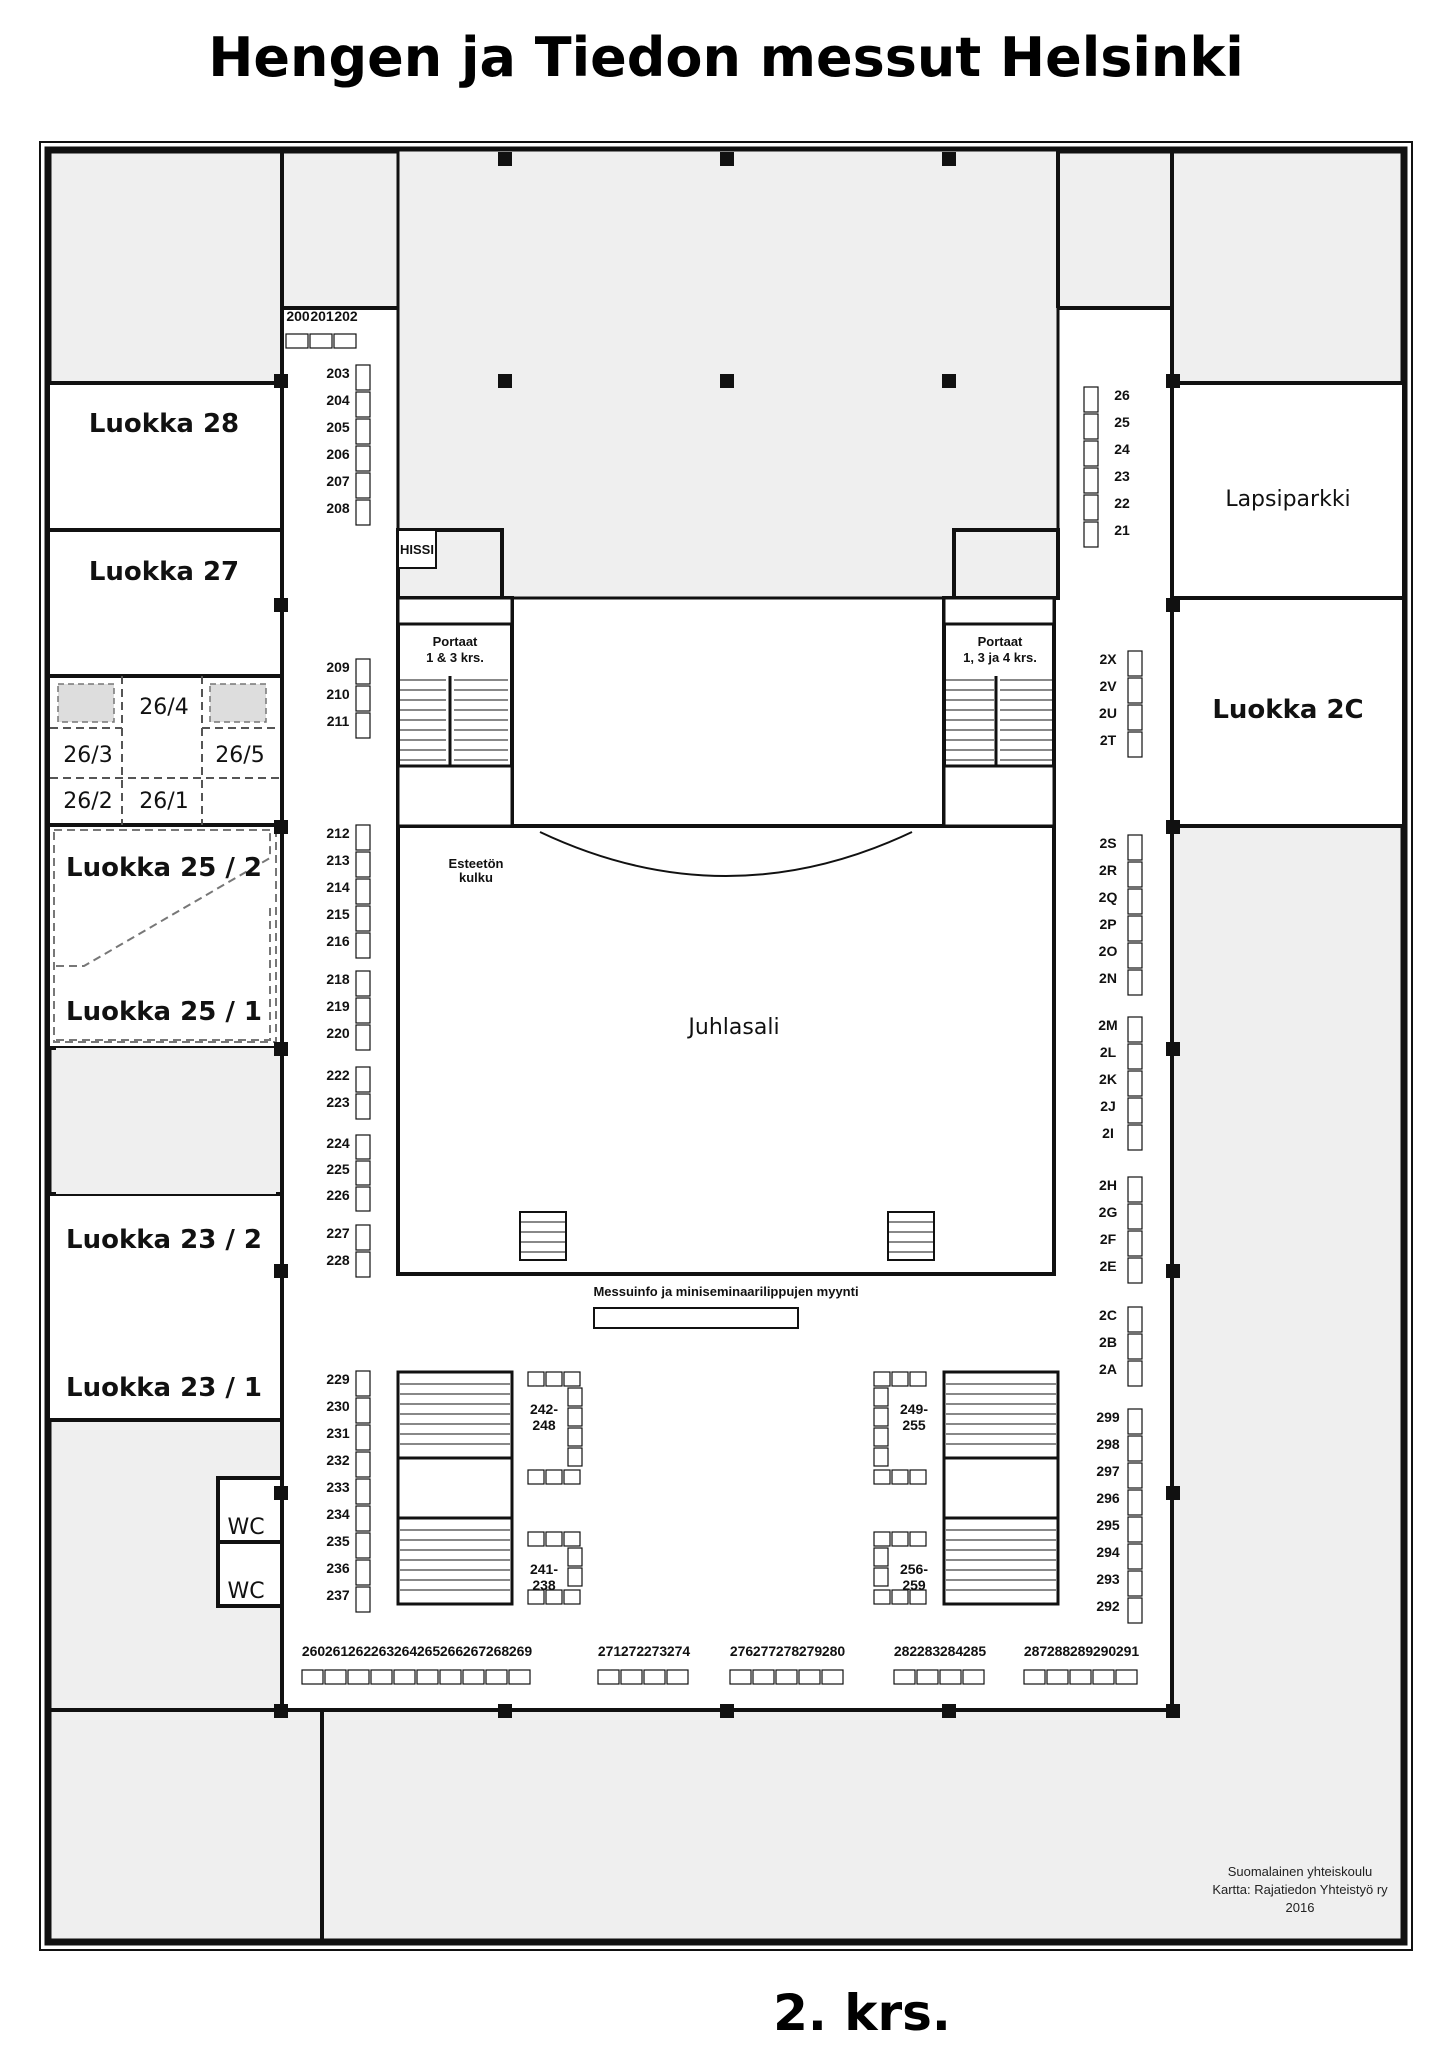 This screenshot has width=1452, height=2053. What do you see at coordinates (338, 833) in the screenshot?
I see `booth-number: 212` at bounding box center [338, 833].